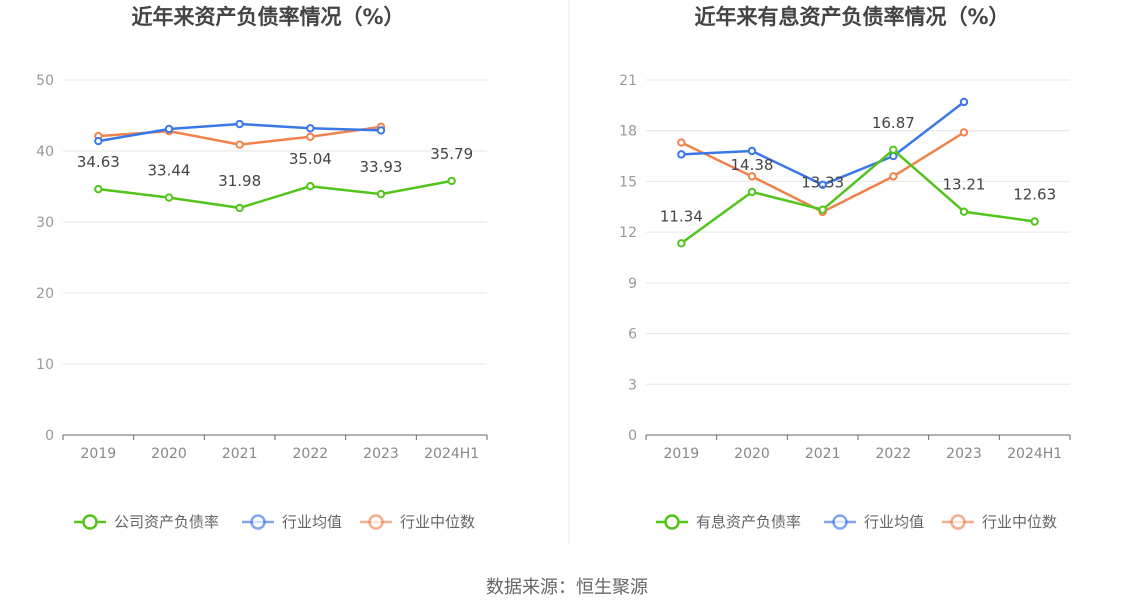 Image resolution: width=1134 pixels, height=612 pixels. What do you see at coordinates (45, 223) in the screenshot?
I see `y-tick-label: 30` at bounding box center [45, 223].